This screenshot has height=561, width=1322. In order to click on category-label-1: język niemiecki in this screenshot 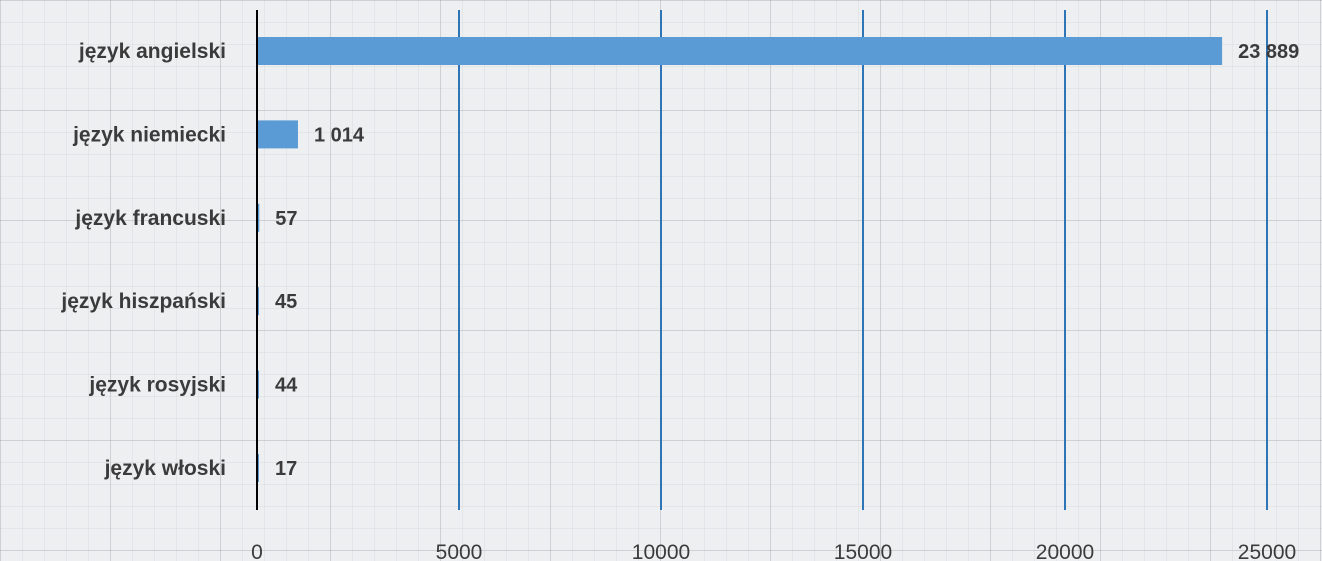, I will do `click(149, 134)`.